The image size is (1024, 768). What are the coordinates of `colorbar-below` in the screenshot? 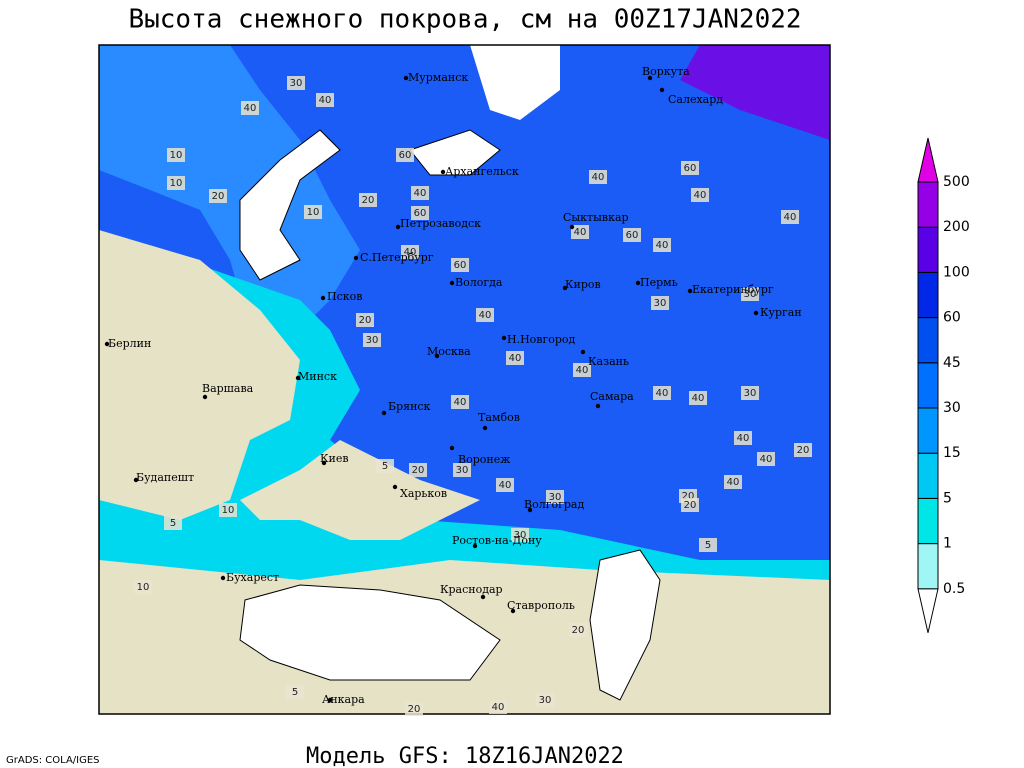 It's located at (928, 610).